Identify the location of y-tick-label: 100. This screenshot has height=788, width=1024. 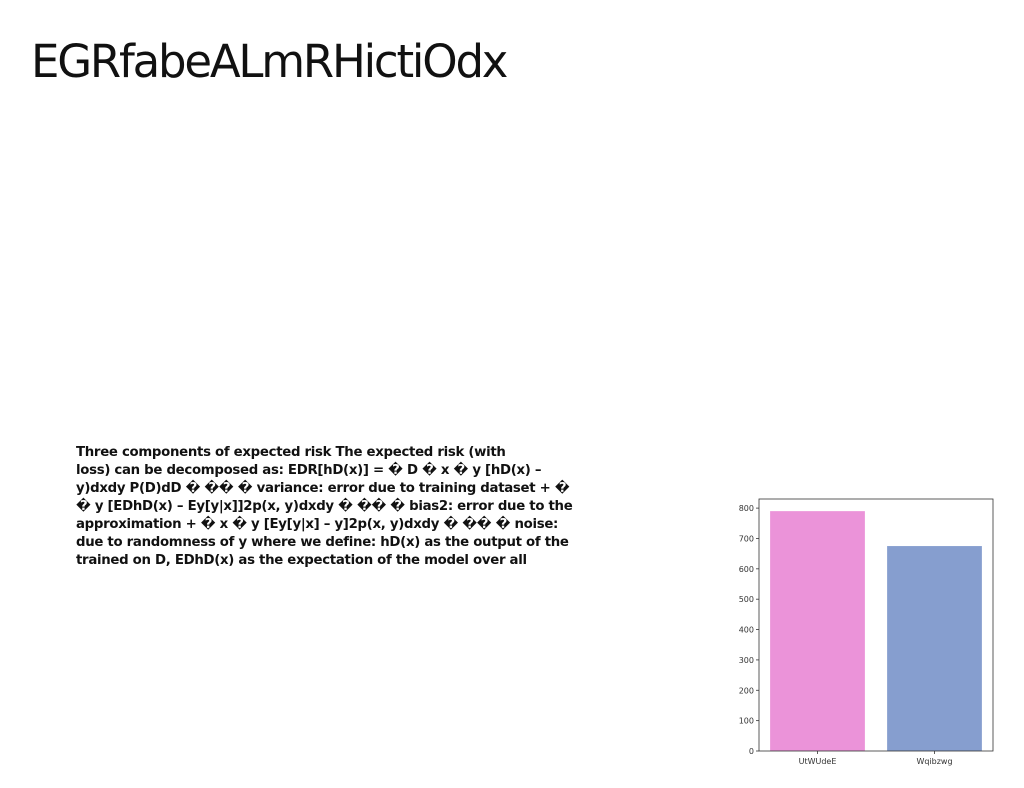
(746, 721).